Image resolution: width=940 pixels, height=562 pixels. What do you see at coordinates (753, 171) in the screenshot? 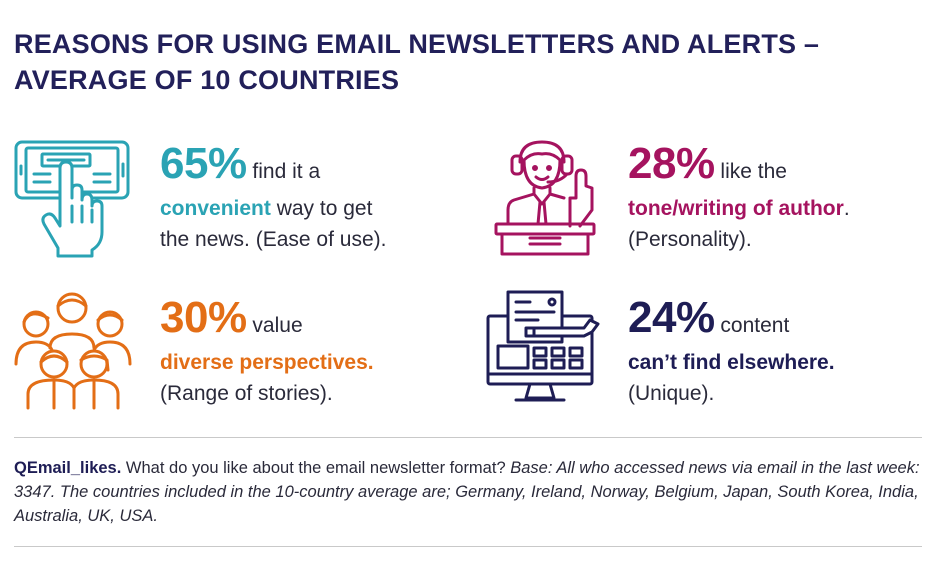
I see `stat-author-text: like the` at bounding box center [753, 171].